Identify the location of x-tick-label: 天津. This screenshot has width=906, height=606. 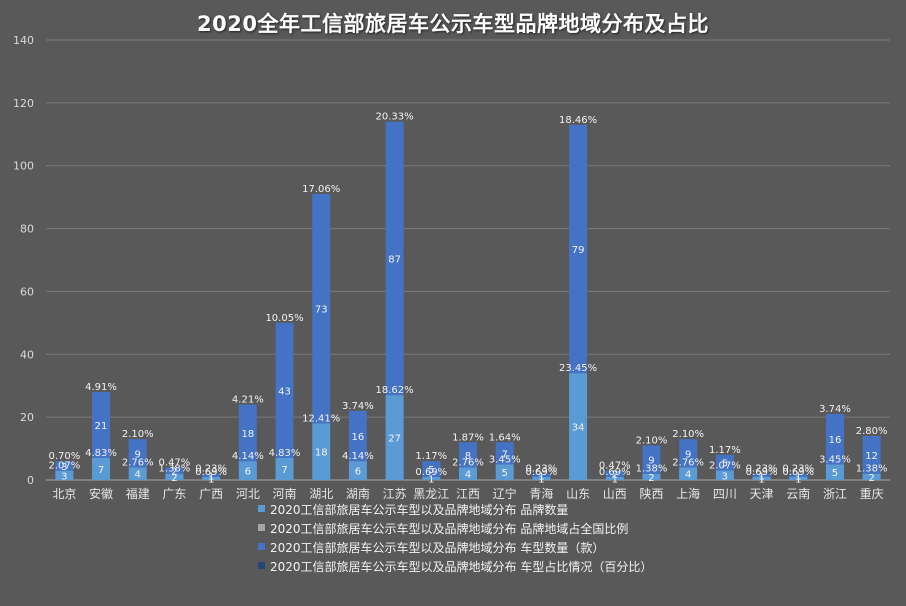
(762, 494).